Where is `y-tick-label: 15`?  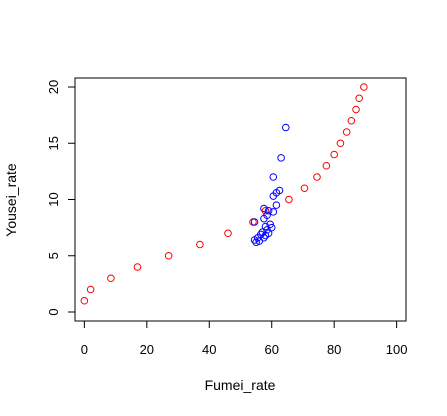 y-tick-label: 15 is located at coordinates (53, 143).